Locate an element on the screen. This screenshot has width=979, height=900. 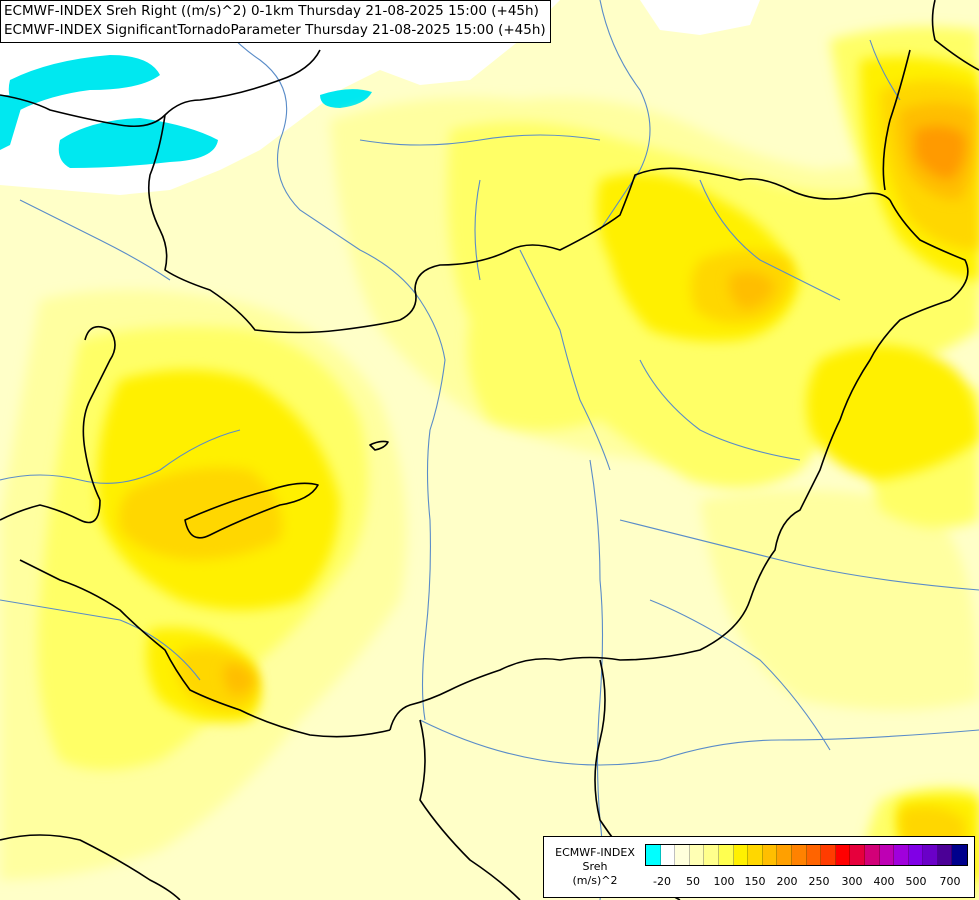
low-value-white-area is located at coordinates (700, 17).